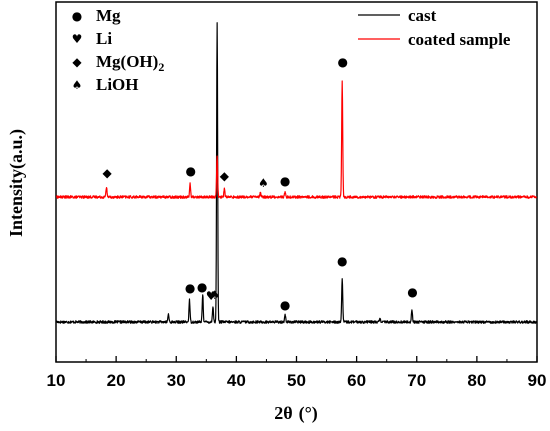  Describe the element at coordinates (56, 380) in the screenshot. I see `x-tick-label: 10` at that location.